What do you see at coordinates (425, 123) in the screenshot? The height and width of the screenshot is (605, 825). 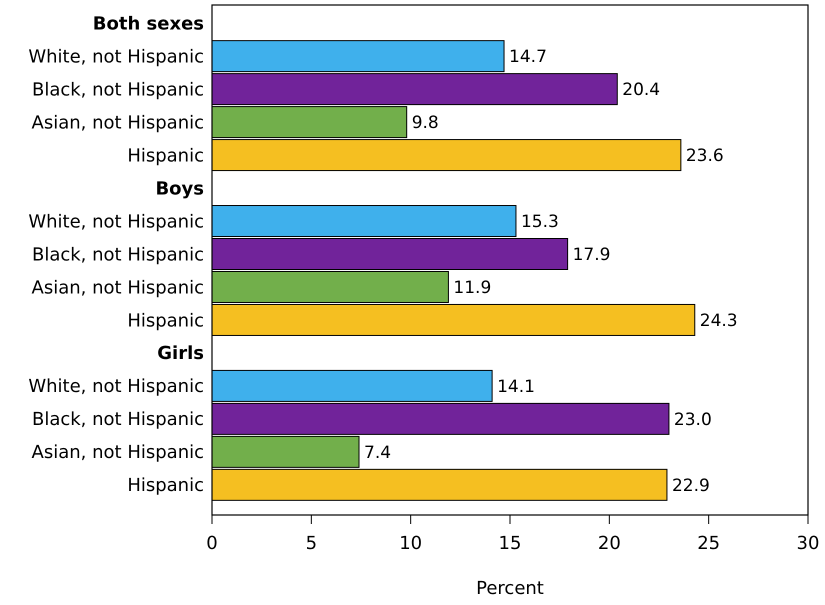 I see `data-label: 9.8` at bounding box center [425, 123].